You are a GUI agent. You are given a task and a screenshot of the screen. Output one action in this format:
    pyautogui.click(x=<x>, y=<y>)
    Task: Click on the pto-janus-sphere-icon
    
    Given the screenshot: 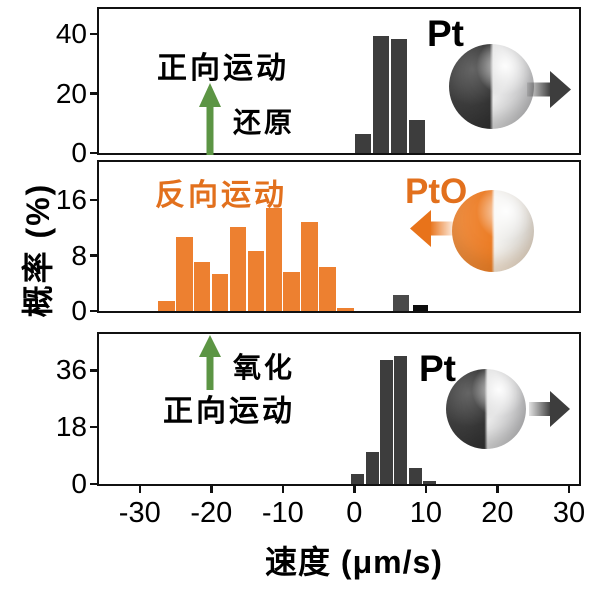 What is the action you would take?
    pyautogui.click(x=493, y=231)
    